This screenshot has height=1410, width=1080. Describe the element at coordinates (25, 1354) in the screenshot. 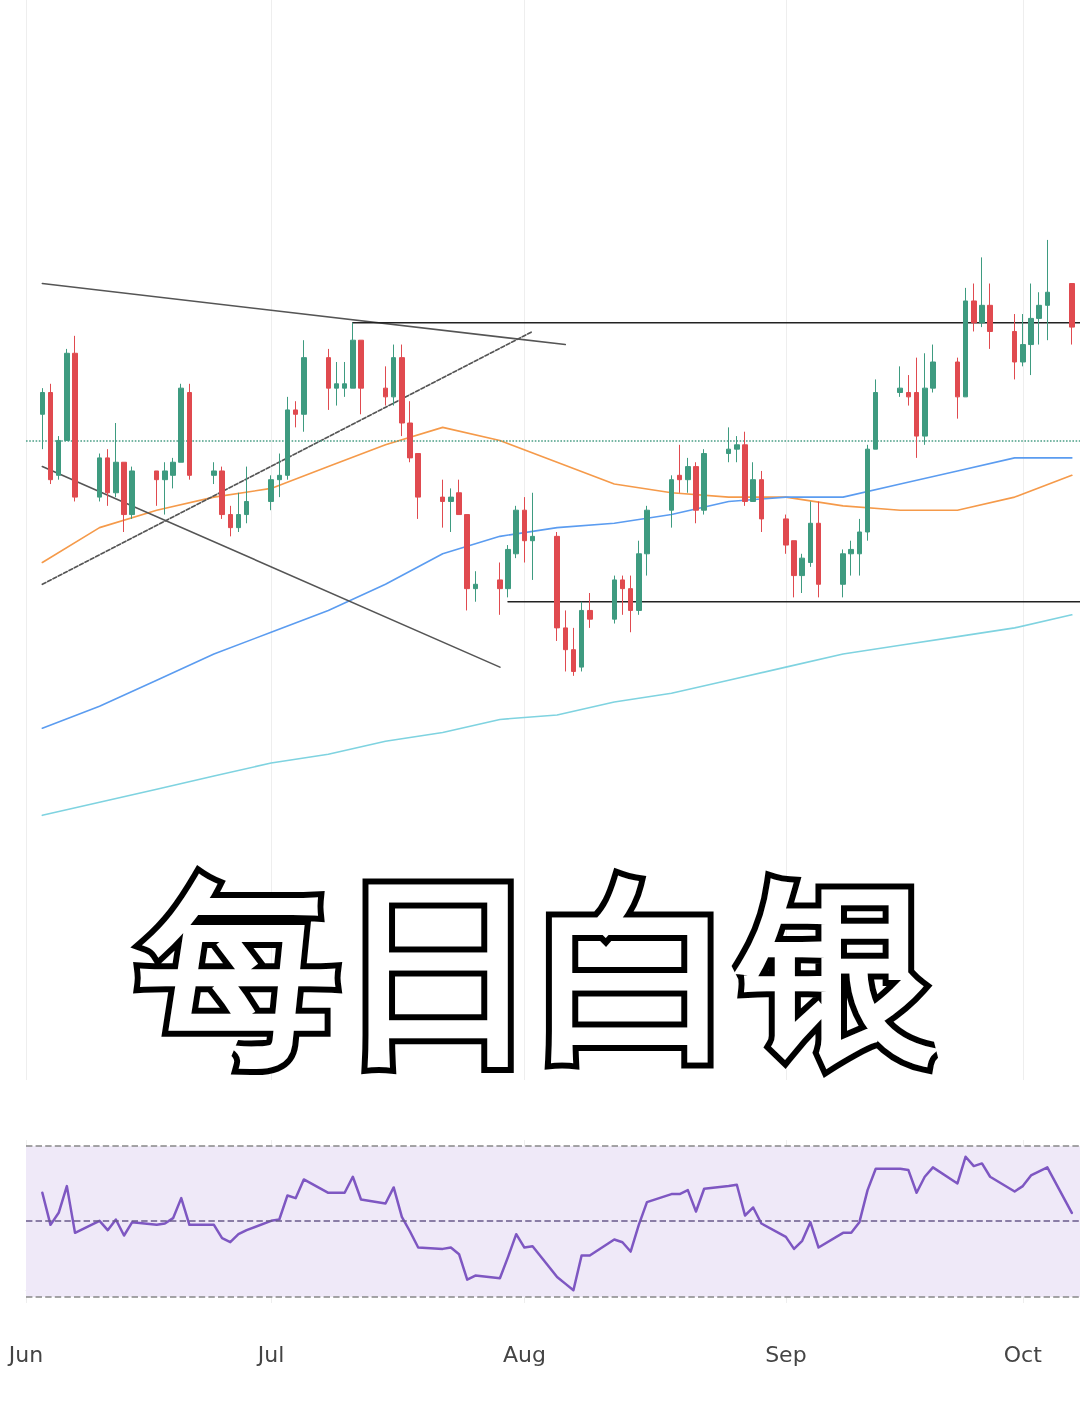

I see `x-tick-label: Jun` at that location.